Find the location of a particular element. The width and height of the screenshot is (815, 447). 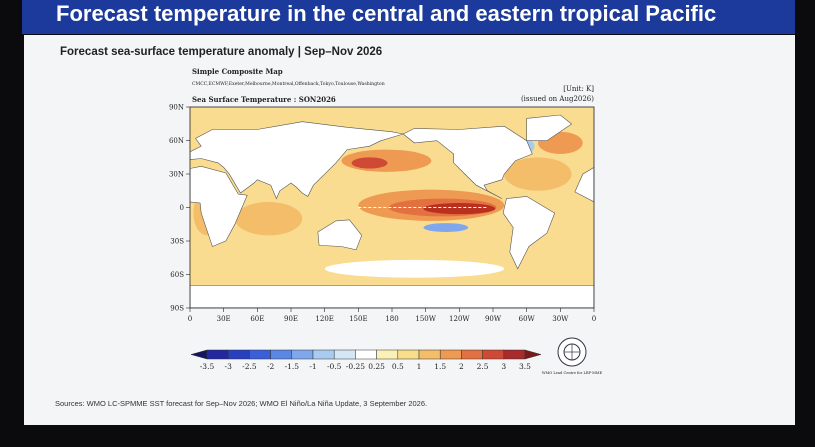

colorbar-label: -1 is located at coordinates (312, 366).